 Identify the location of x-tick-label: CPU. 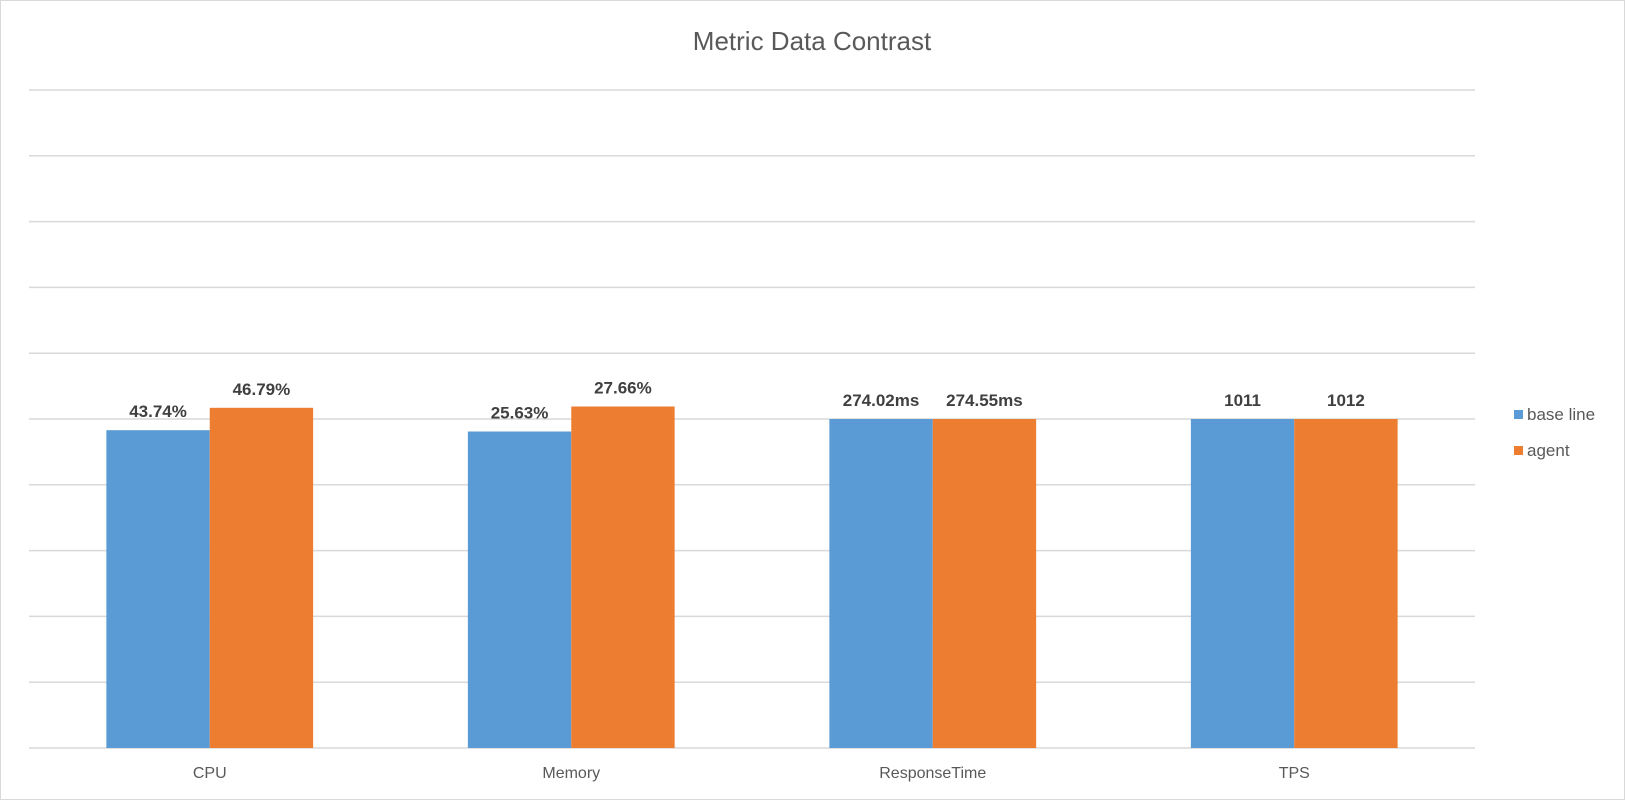
(210, 773).